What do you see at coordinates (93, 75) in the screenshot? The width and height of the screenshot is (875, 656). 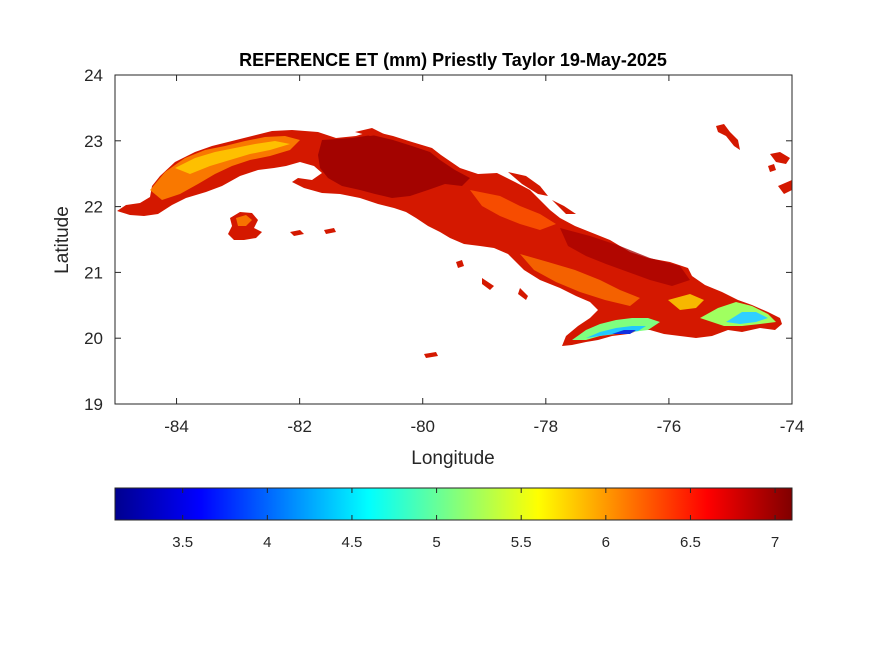 I see `y-tick-label: 24` at bounding box center [93, 75].